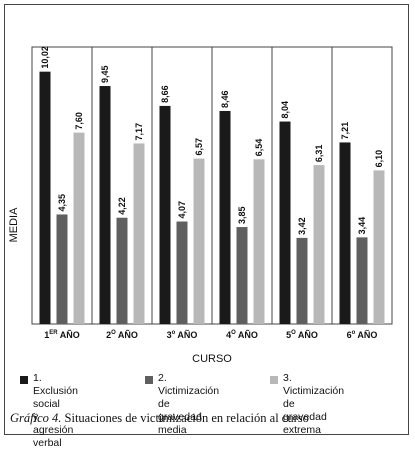 This screenshot has width=415, height=450. Describe the element at coordinates (379, 159) in the screenshot. I see `bar-value-label: 6,10` at that location.